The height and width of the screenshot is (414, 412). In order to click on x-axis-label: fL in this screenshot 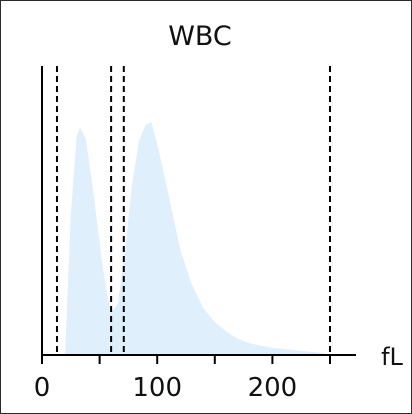, I will do `click(392, 357)`.